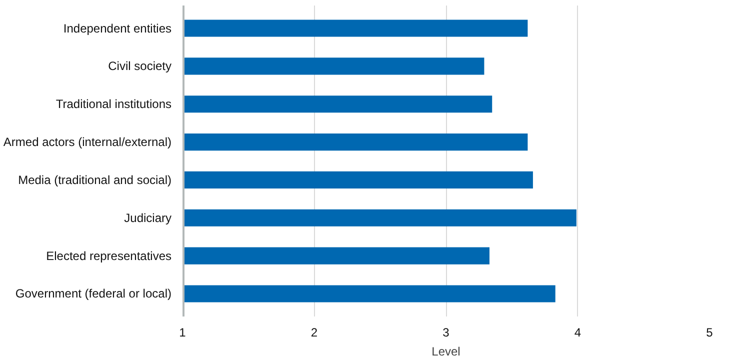 The height and width of the screenshot is (361, 731). Describe the element at coordinates (446, 351) in the screenshot. I see `x-axis-title: Level` at that location.